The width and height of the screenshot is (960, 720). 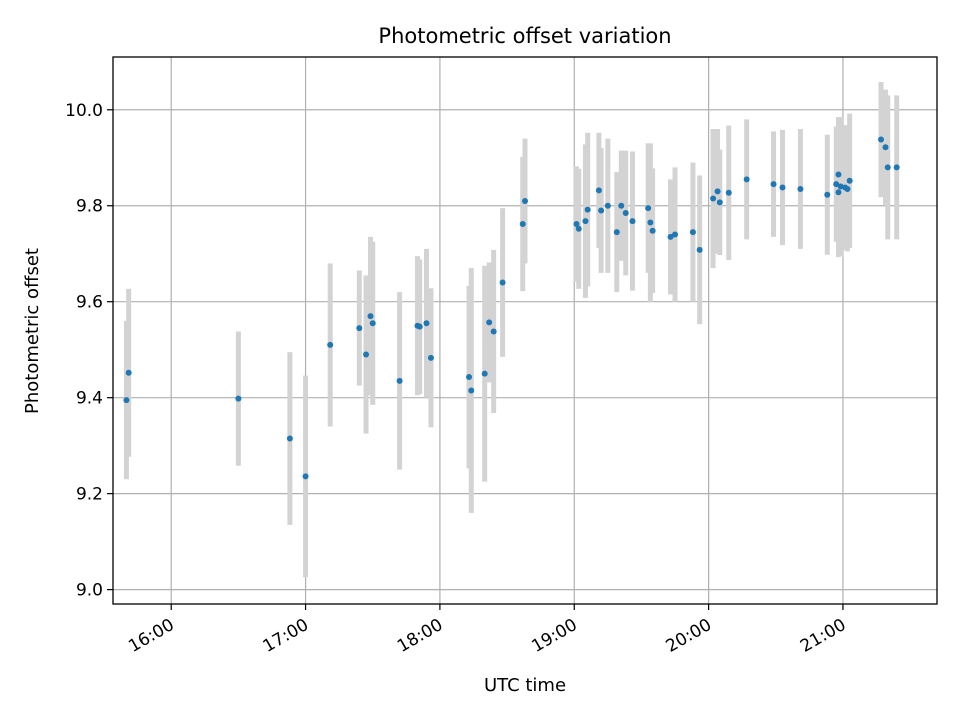 What do you see at coordinates (32, 331) in the screenshot?
I see `y-axis-label: Photometric offset` at bounding box center [32, 331].